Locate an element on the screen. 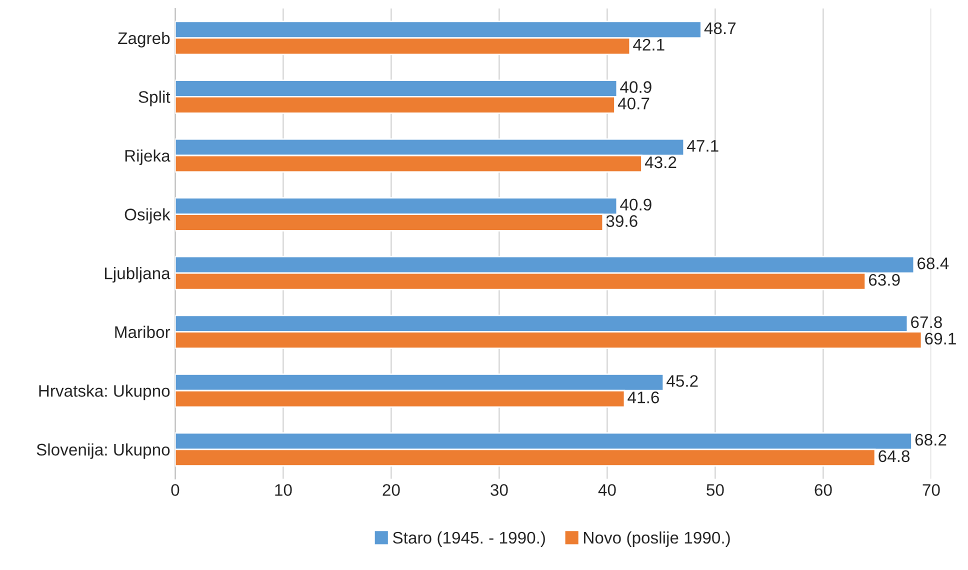 This screenshot has width=968, height=570. y-tick-label: Maribor is located at coordinates (142, 332).